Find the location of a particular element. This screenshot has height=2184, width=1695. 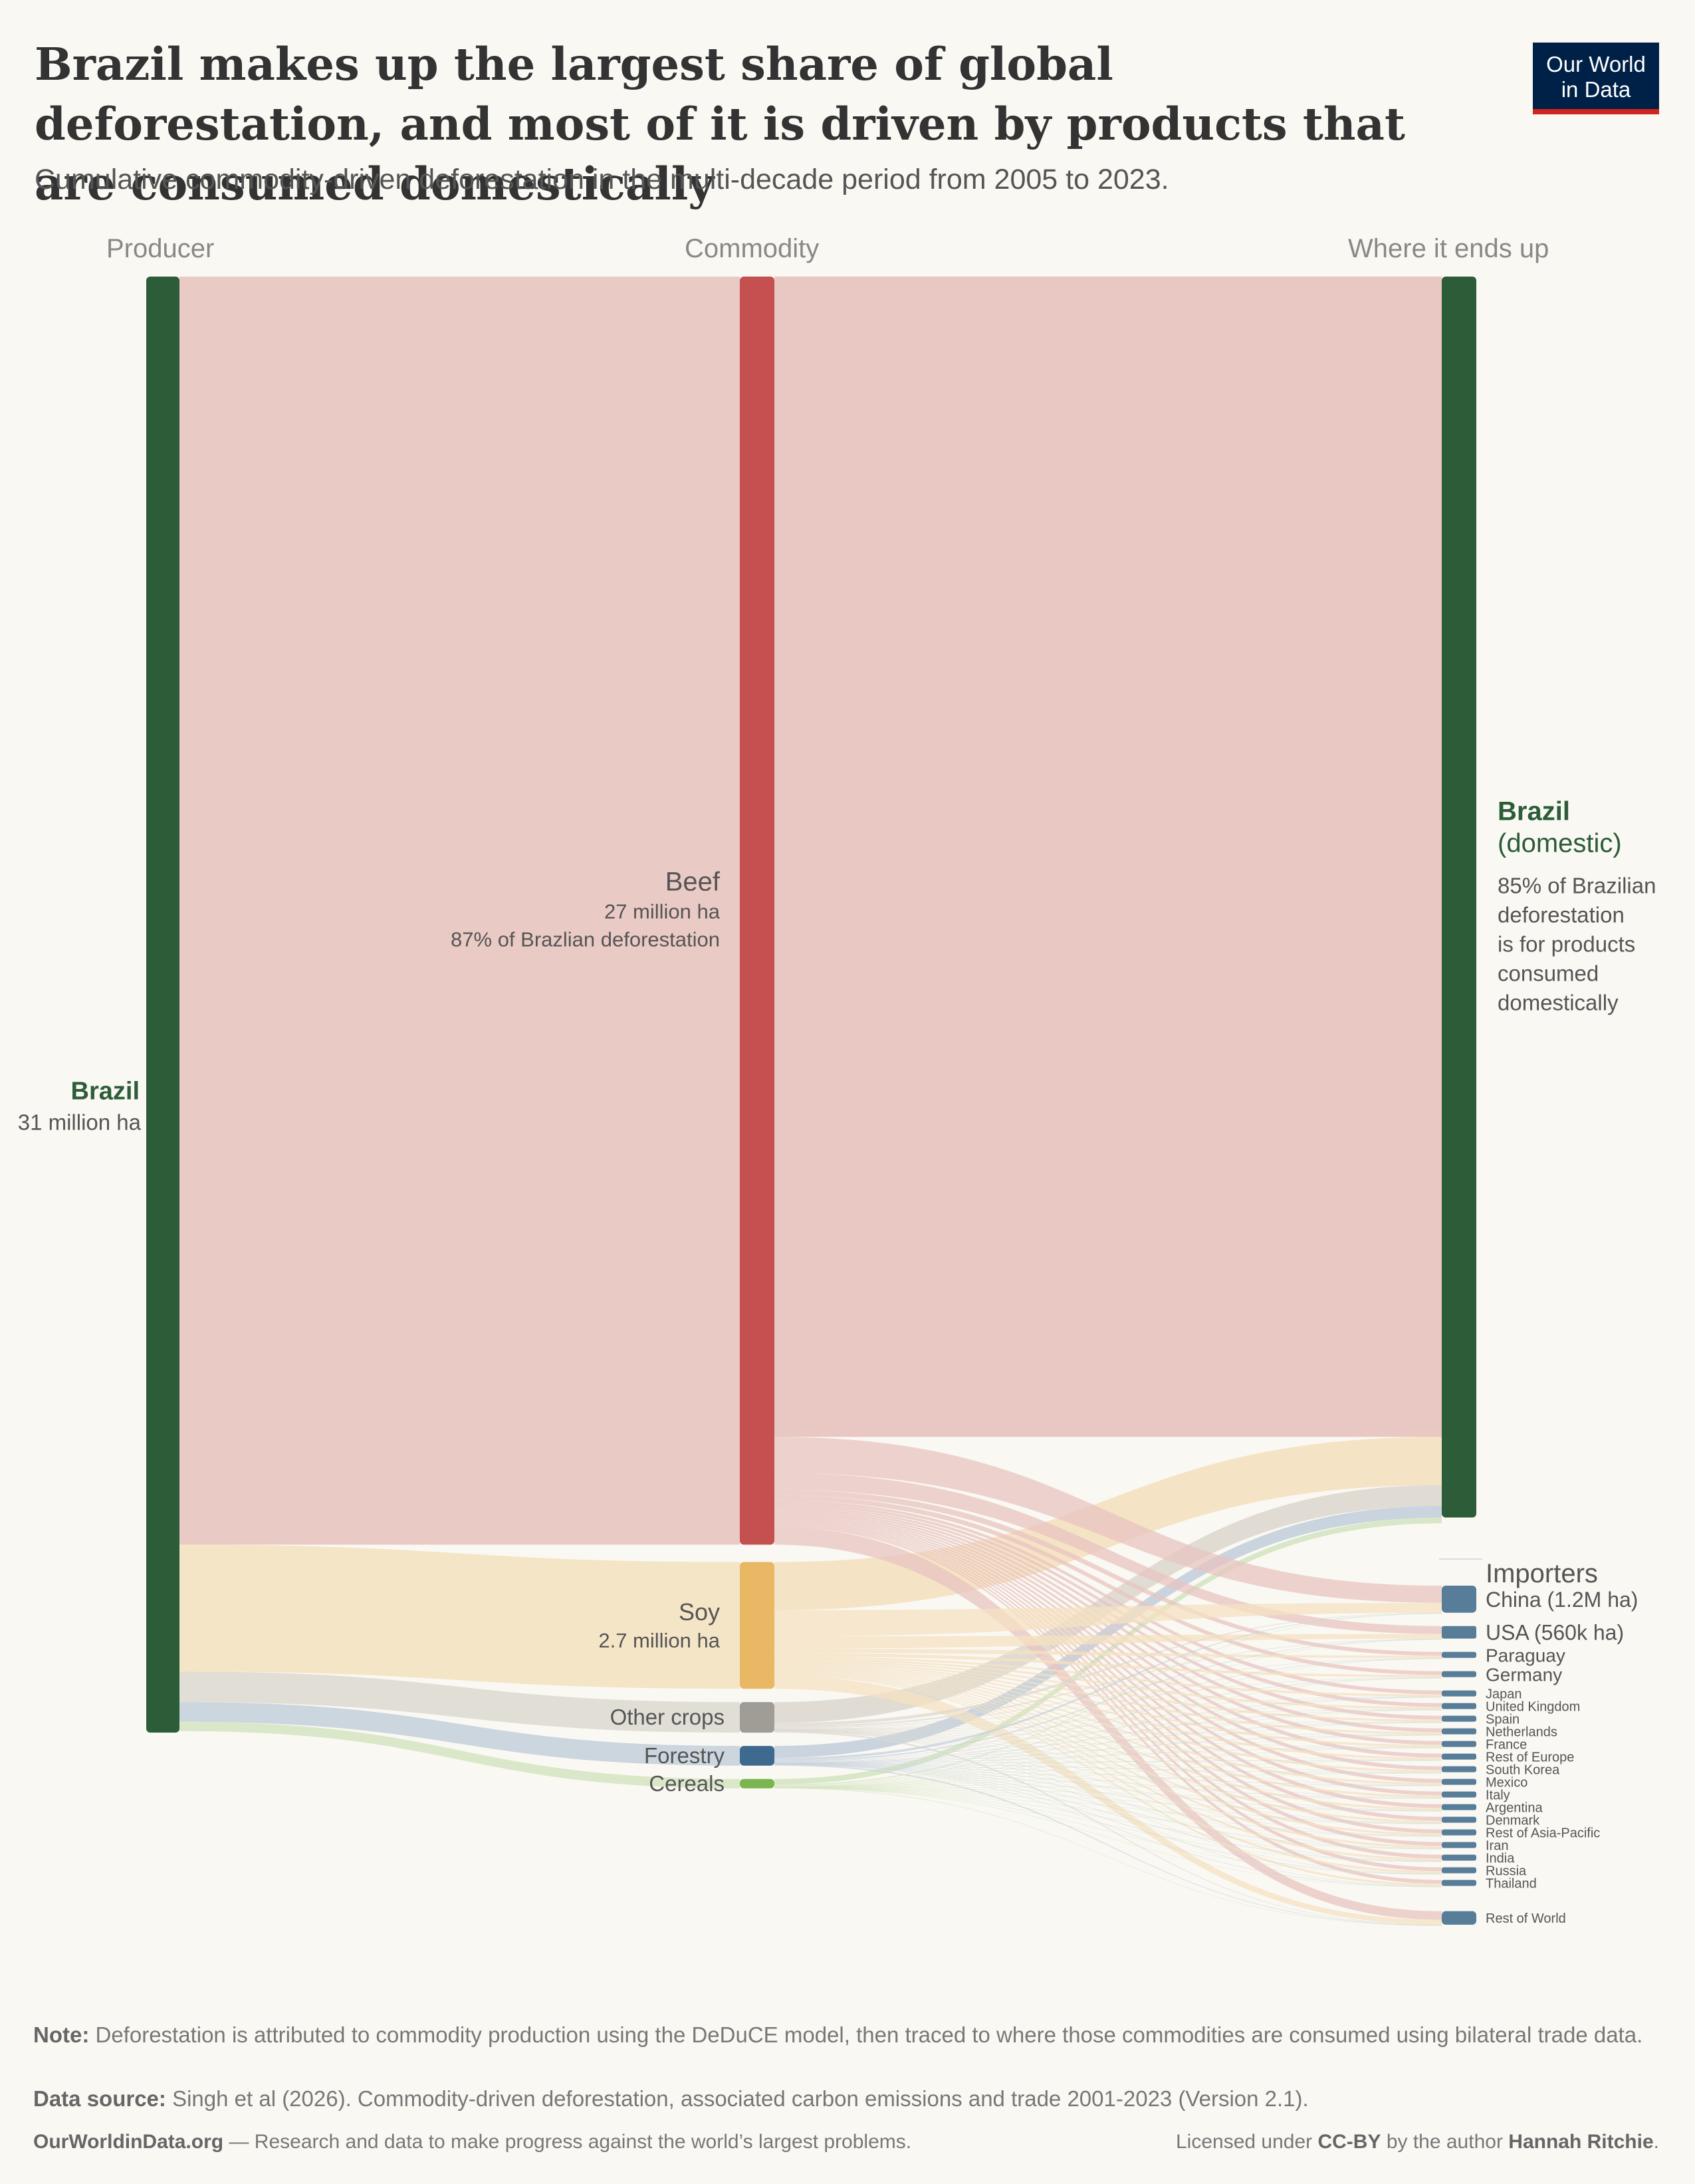

link-soy-to-paraguay is located at coordinates (1108, 1653).